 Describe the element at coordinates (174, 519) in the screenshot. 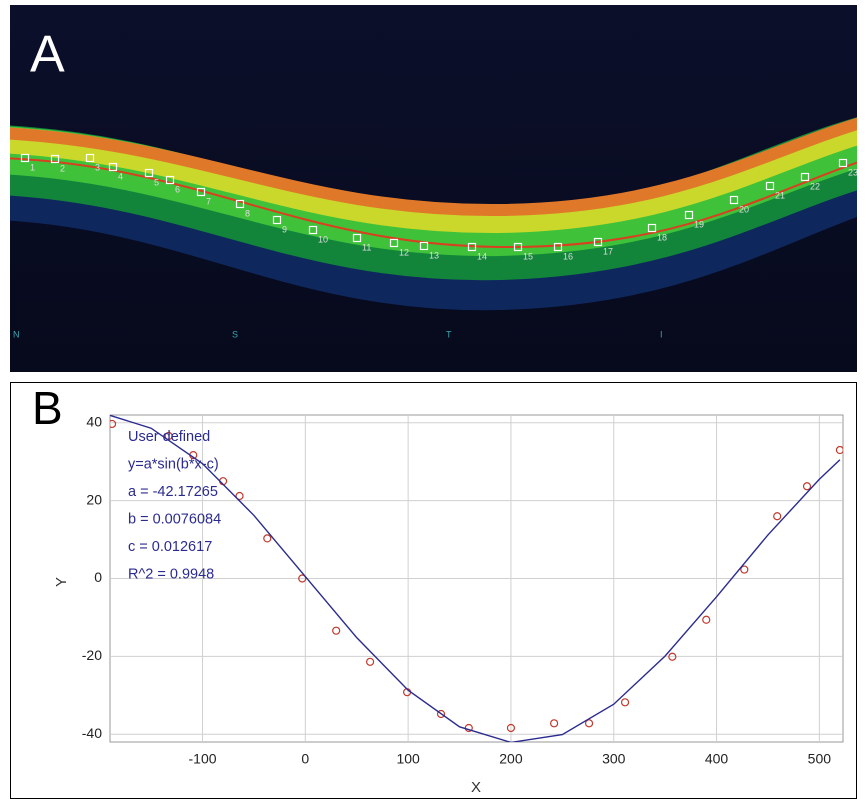

I see `fit-annotation: b = 0.0076084` at that location.